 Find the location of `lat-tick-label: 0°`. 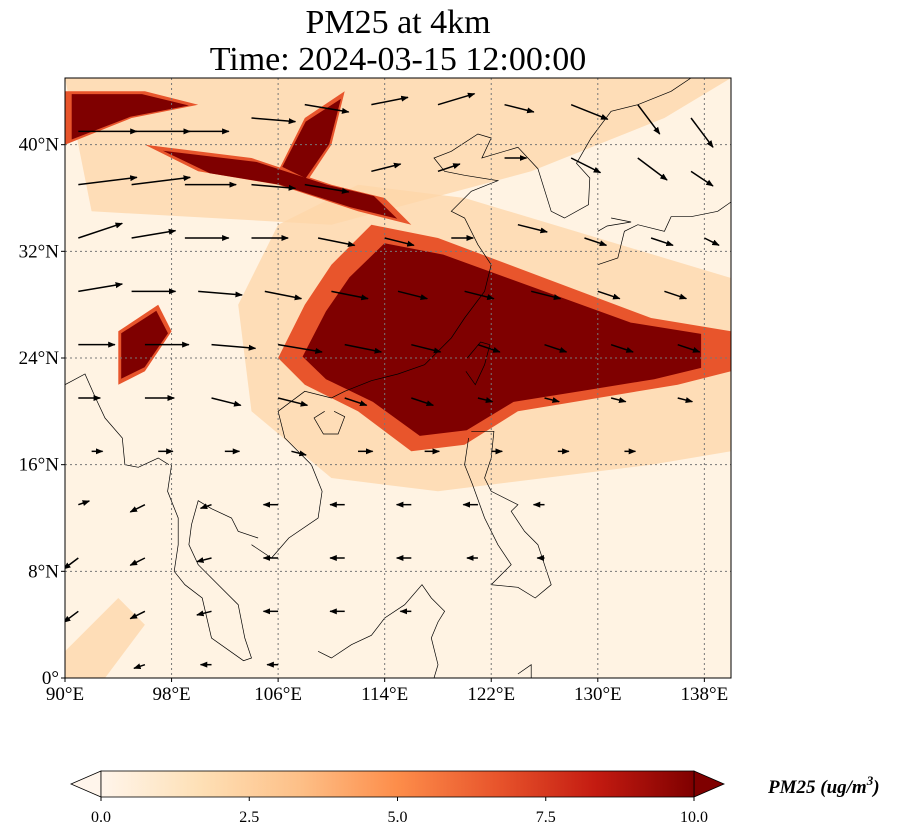

lat-tick-label: 0° is located at coordinates (50, 678).